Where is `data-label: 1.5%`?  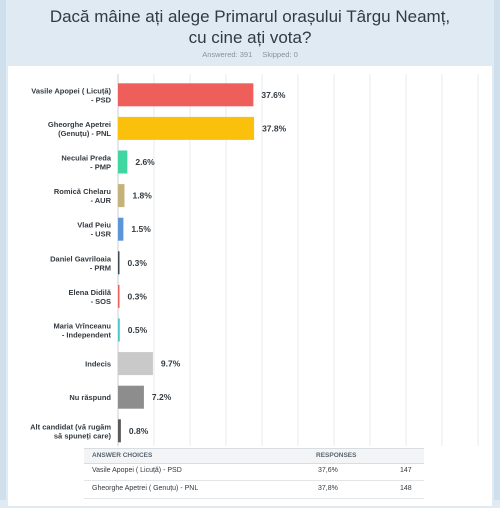 data-label: 1.5% is located at coordinates (141, 229).